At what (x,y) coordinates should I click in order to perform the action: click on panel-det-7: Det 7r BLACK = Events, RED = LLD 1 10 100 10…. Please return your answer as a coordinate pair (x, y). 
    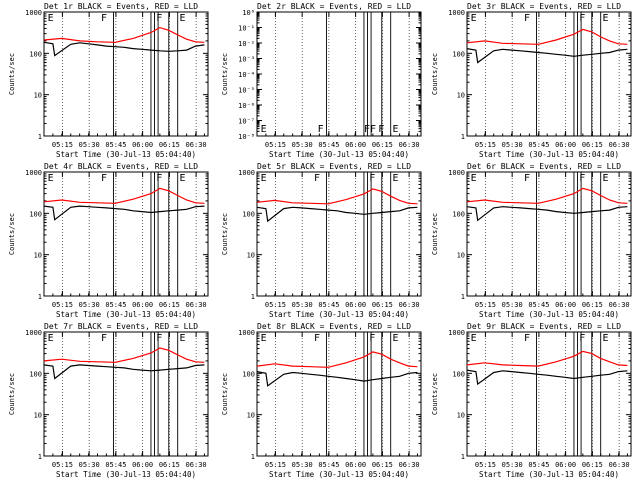
    Looking at the image, I should click on (108, 400).